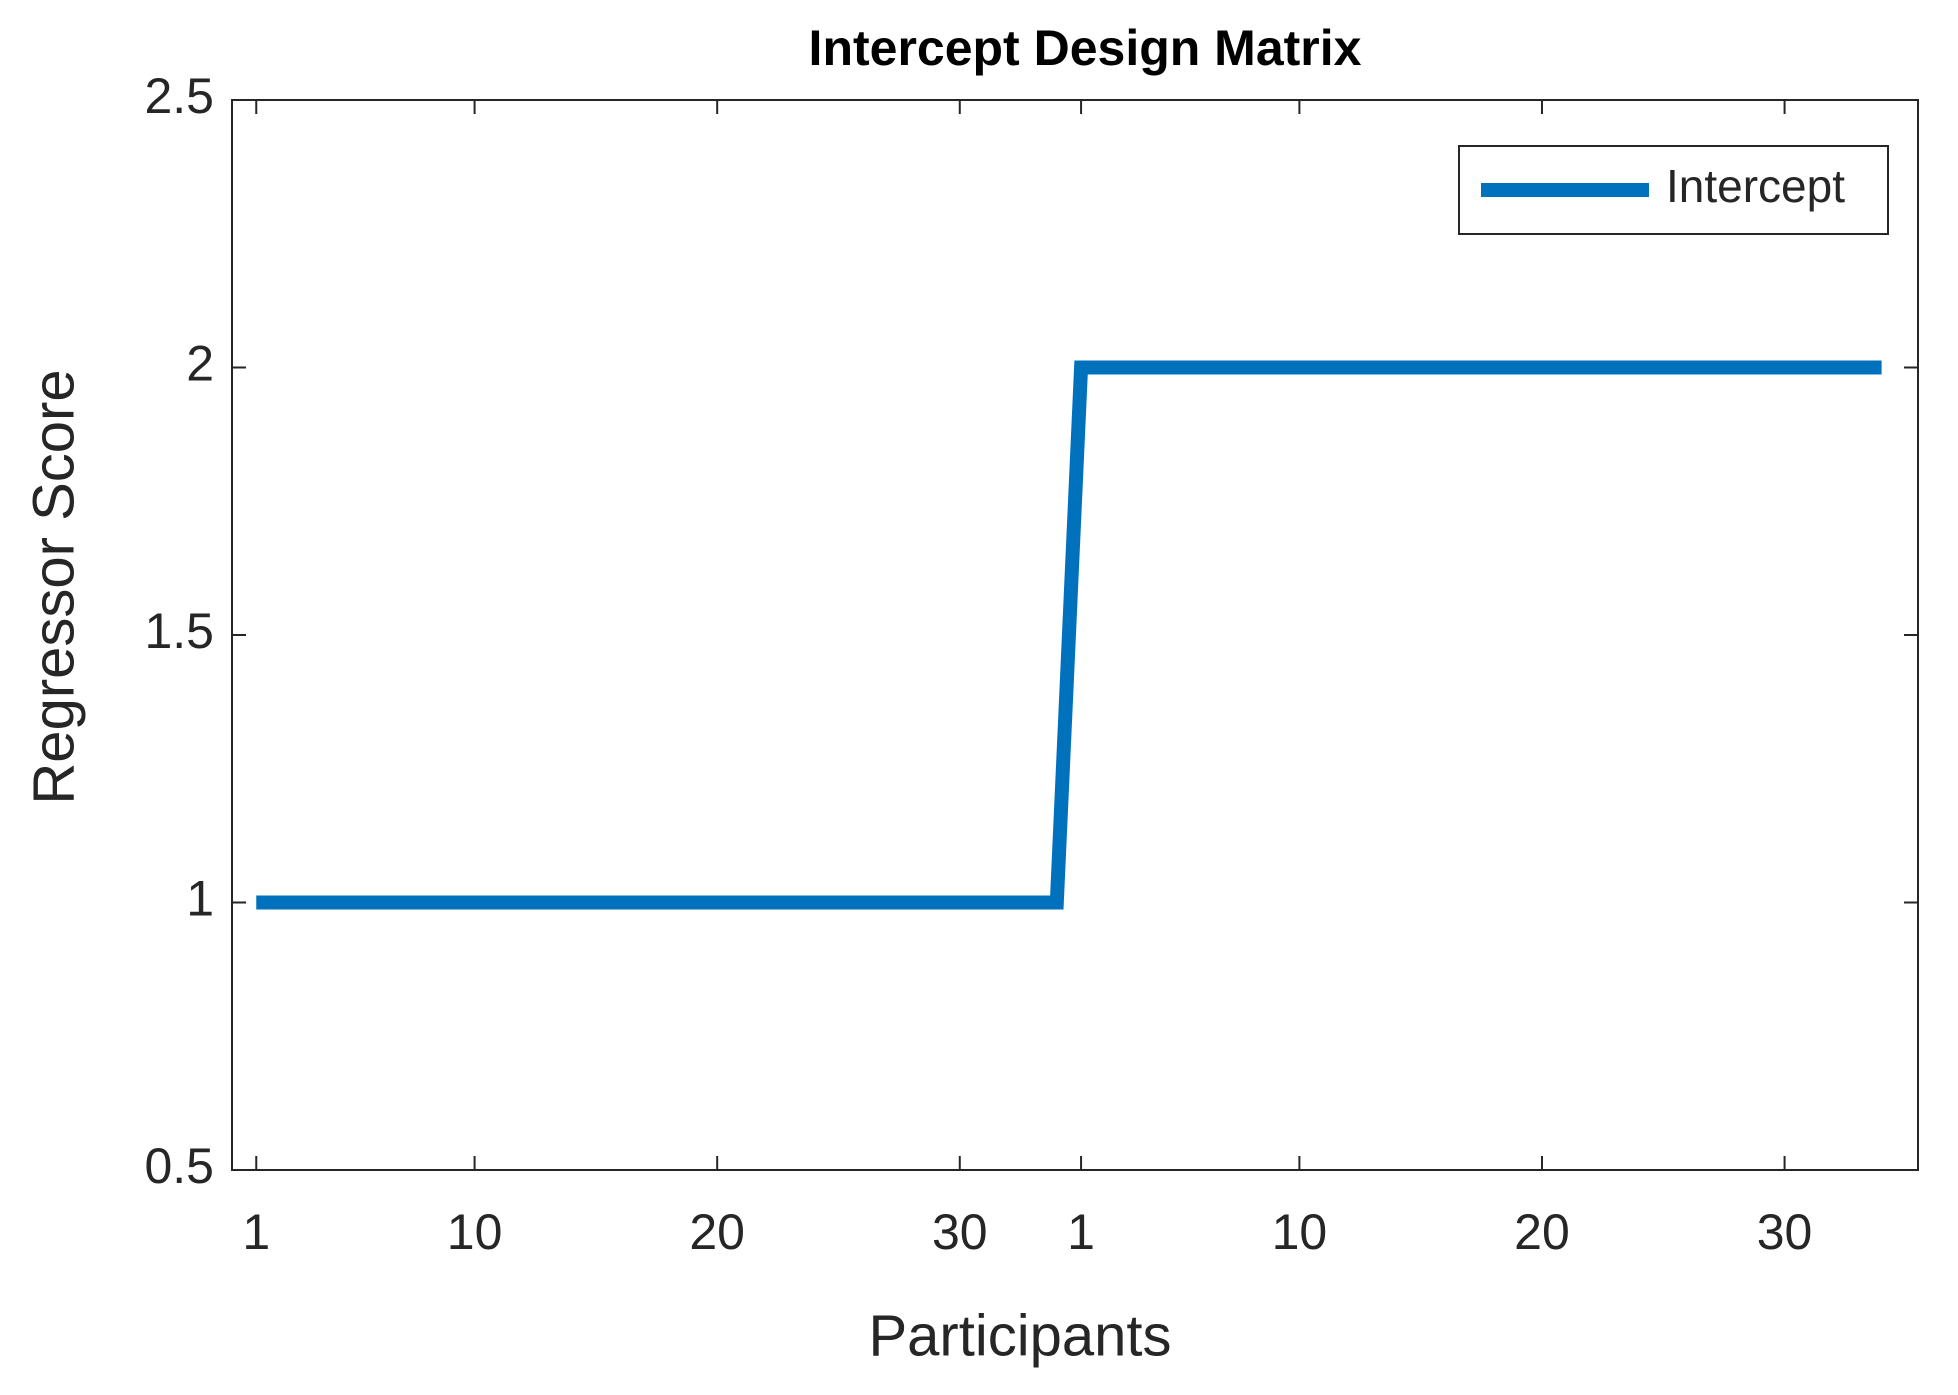 The height and width of the screenshot is (1395, 1958). What do you see at coordinates (179, 96) in the screenshot?
I see `y-tick-label: 2.5` at bounding box center [179, 96].